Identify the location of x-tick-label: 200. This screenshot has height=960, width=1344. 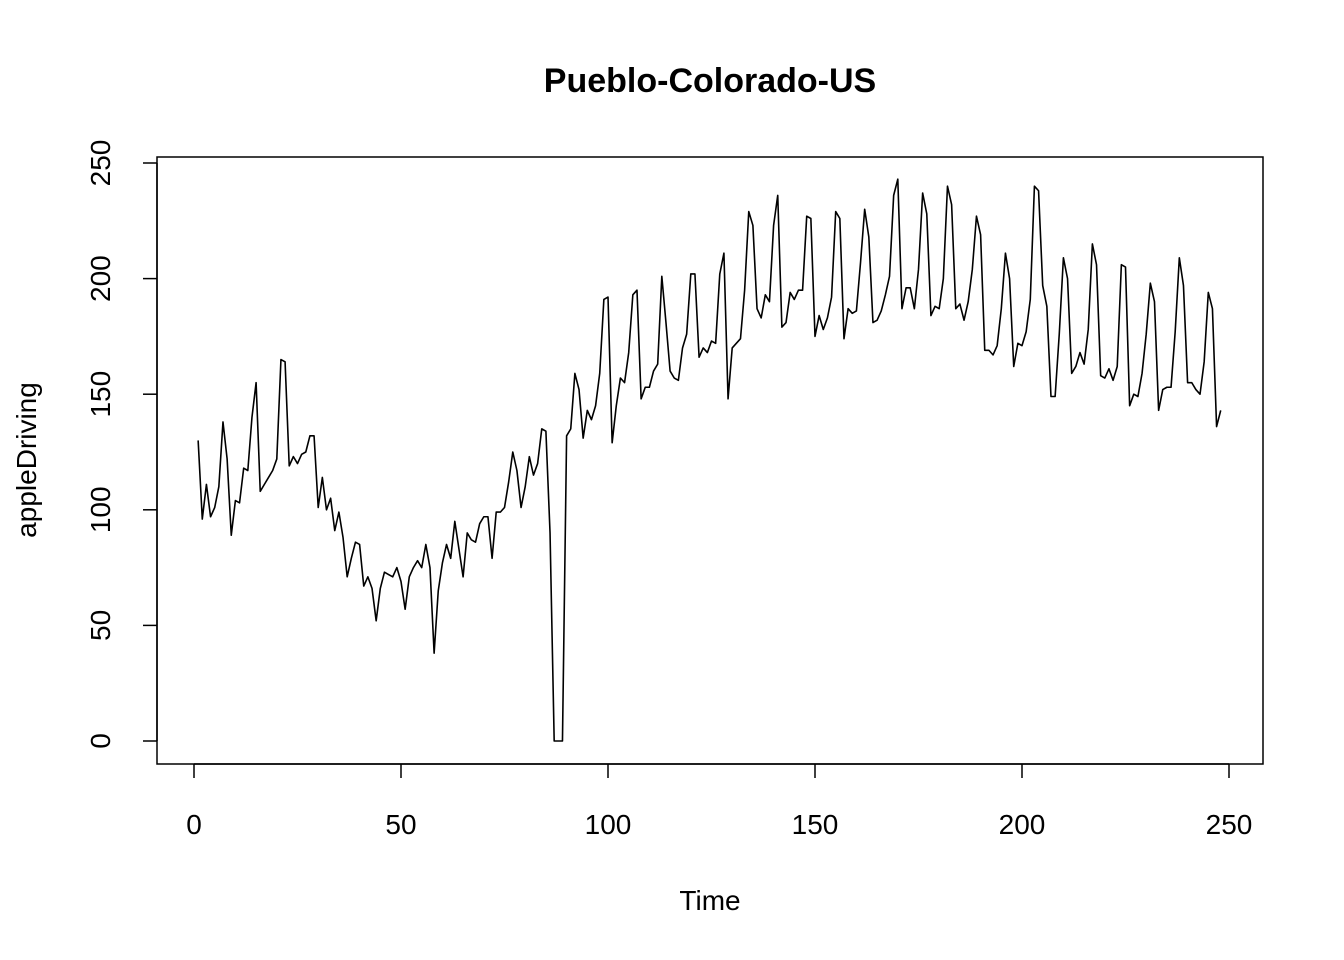
(1022, 824).